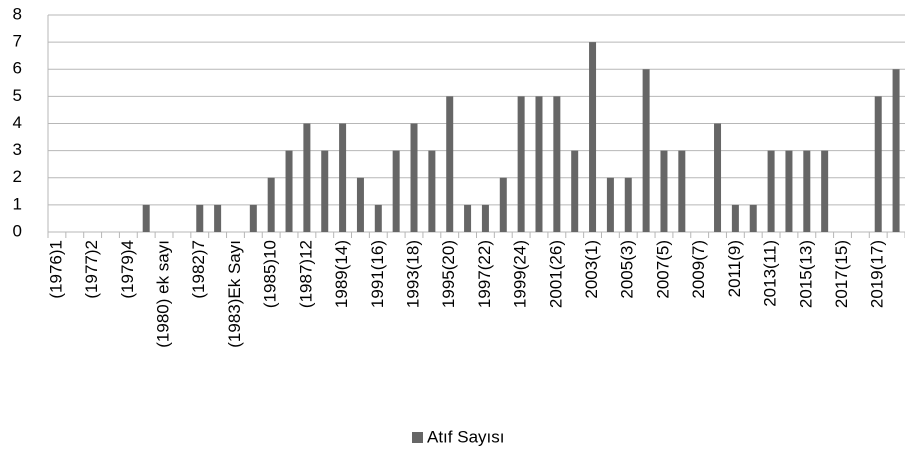  Describe the element at coordinates (591, 269) in the screenshot. I see `x-tick-label: 2003(1)` at that location.